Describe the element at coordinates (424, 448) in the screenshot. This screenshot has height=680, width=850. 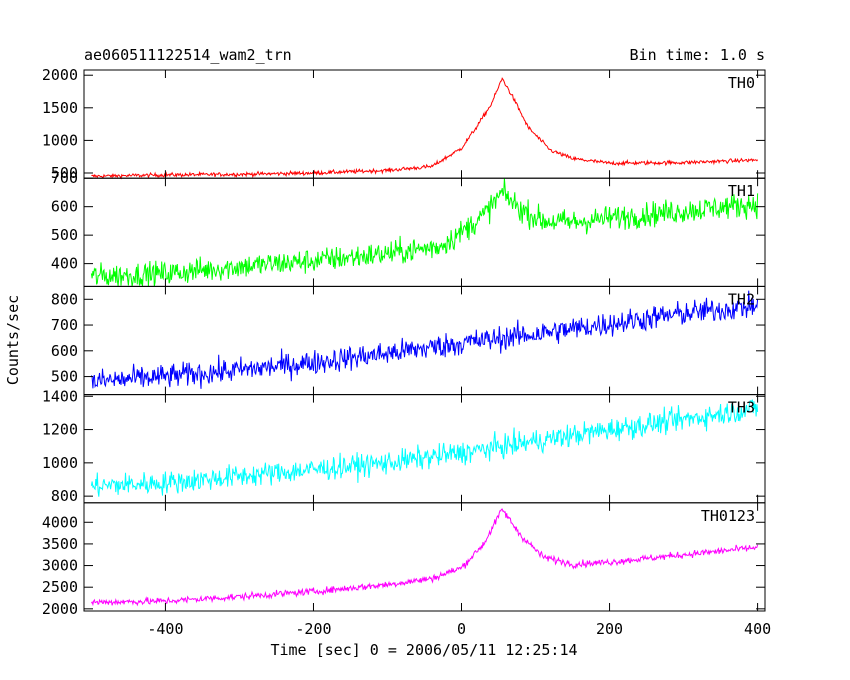
I see `series-line-th3` at that location.